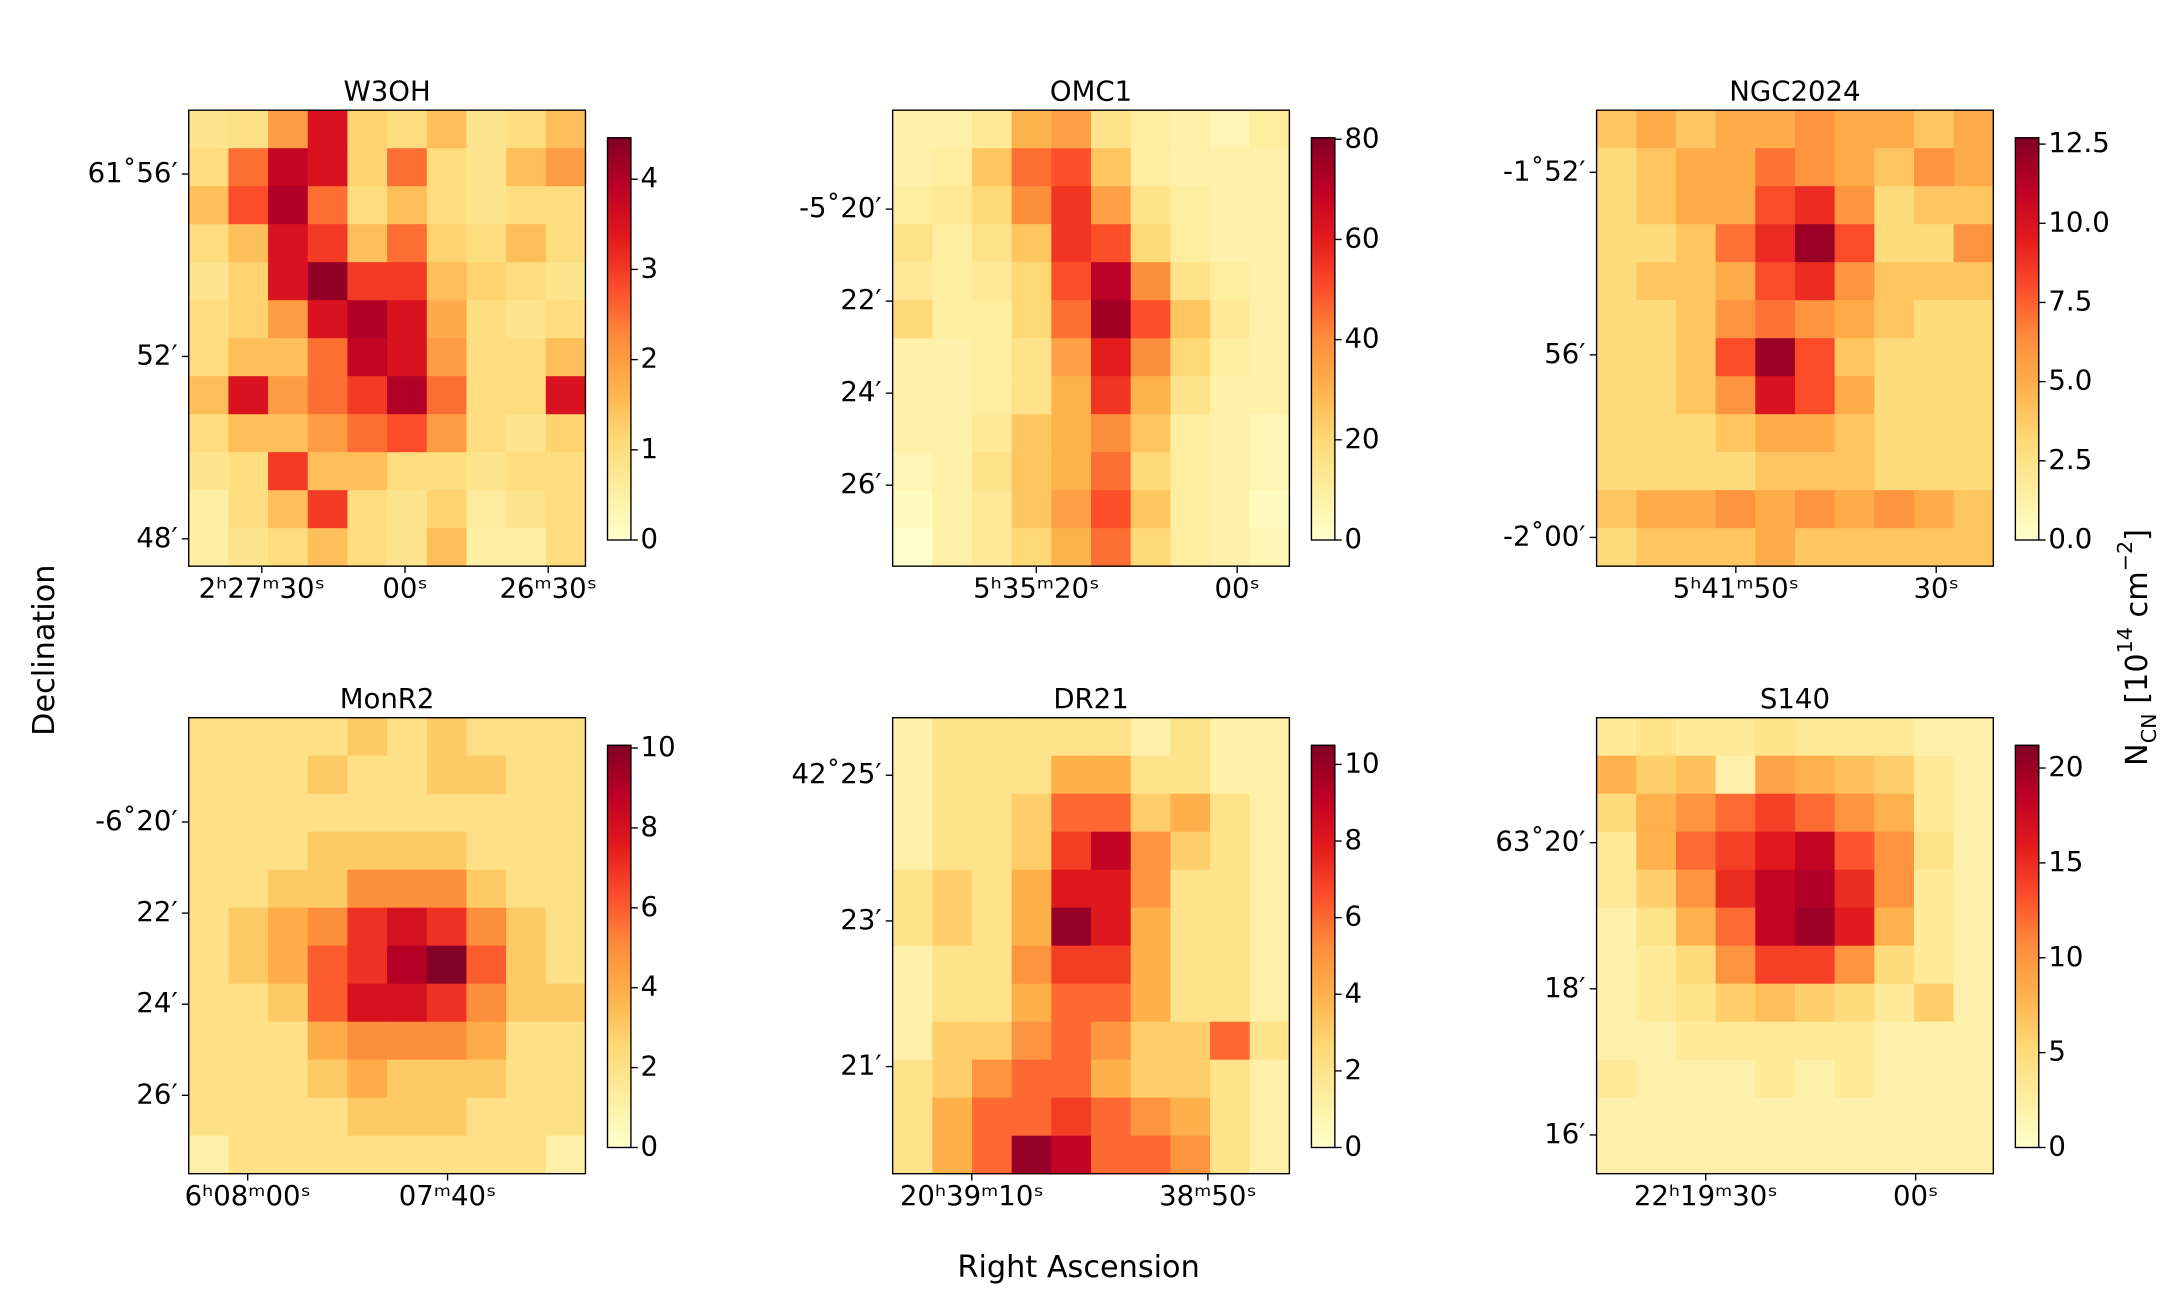 This screenshot has width=2160, height=1296. Describe the element at coordinates (1794, 91) in the screenshot. I see `panel-title: NGC2024` at that location.